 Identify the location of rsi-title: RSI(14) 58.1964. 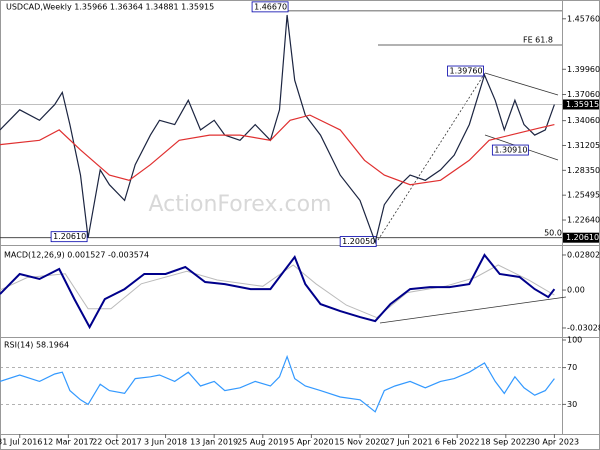
(36, 345).